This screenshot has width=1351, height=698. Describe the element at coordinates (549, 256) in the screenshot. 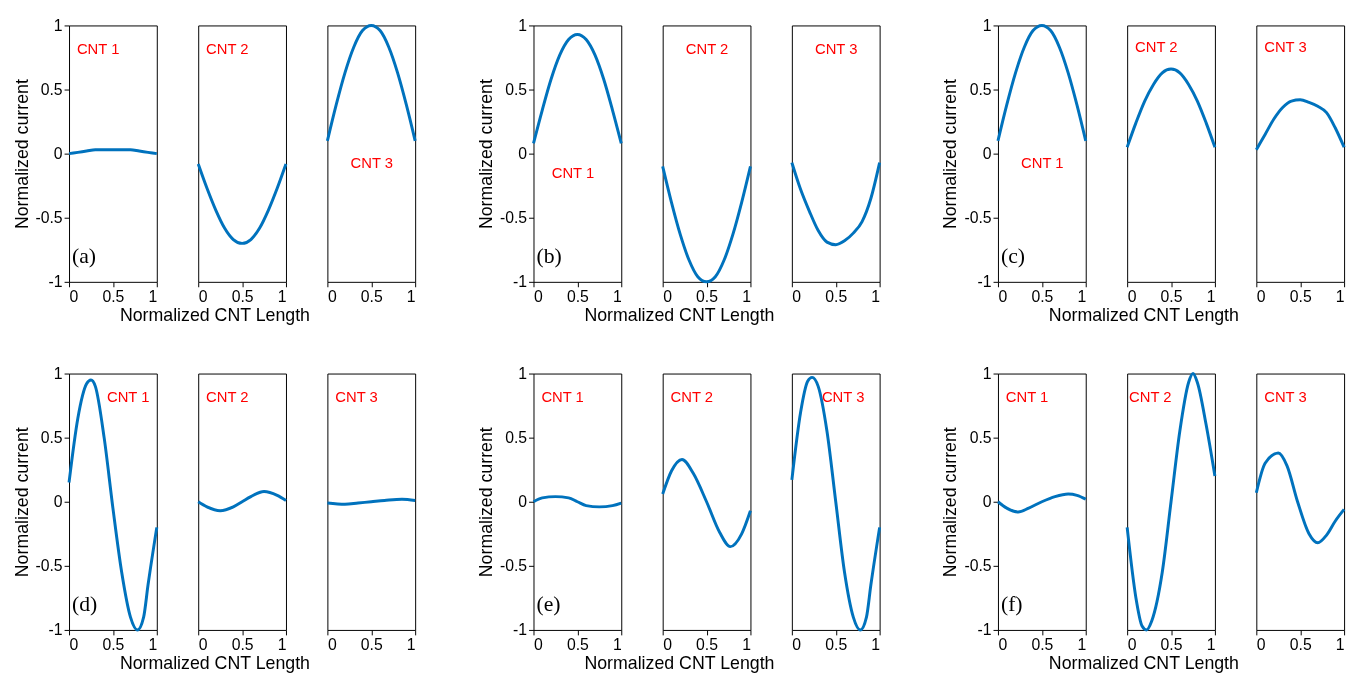

I see `annotation: (b)` at that location.